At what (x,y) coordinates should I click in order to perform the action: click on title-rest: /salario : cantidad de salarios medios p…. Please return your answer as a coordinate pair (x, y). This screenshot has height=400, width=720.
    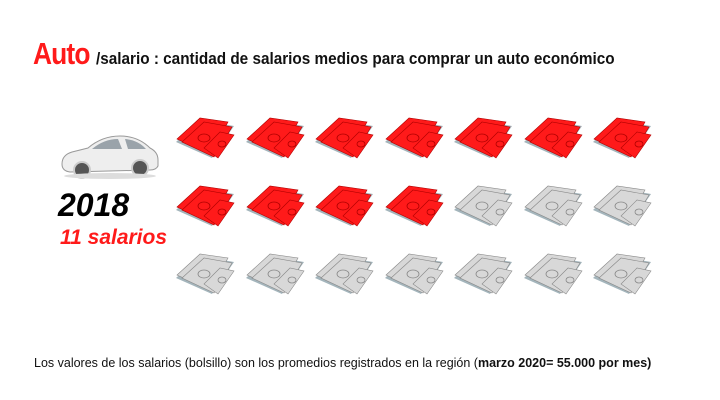
    Looking at the image, I should click on (355, 58).